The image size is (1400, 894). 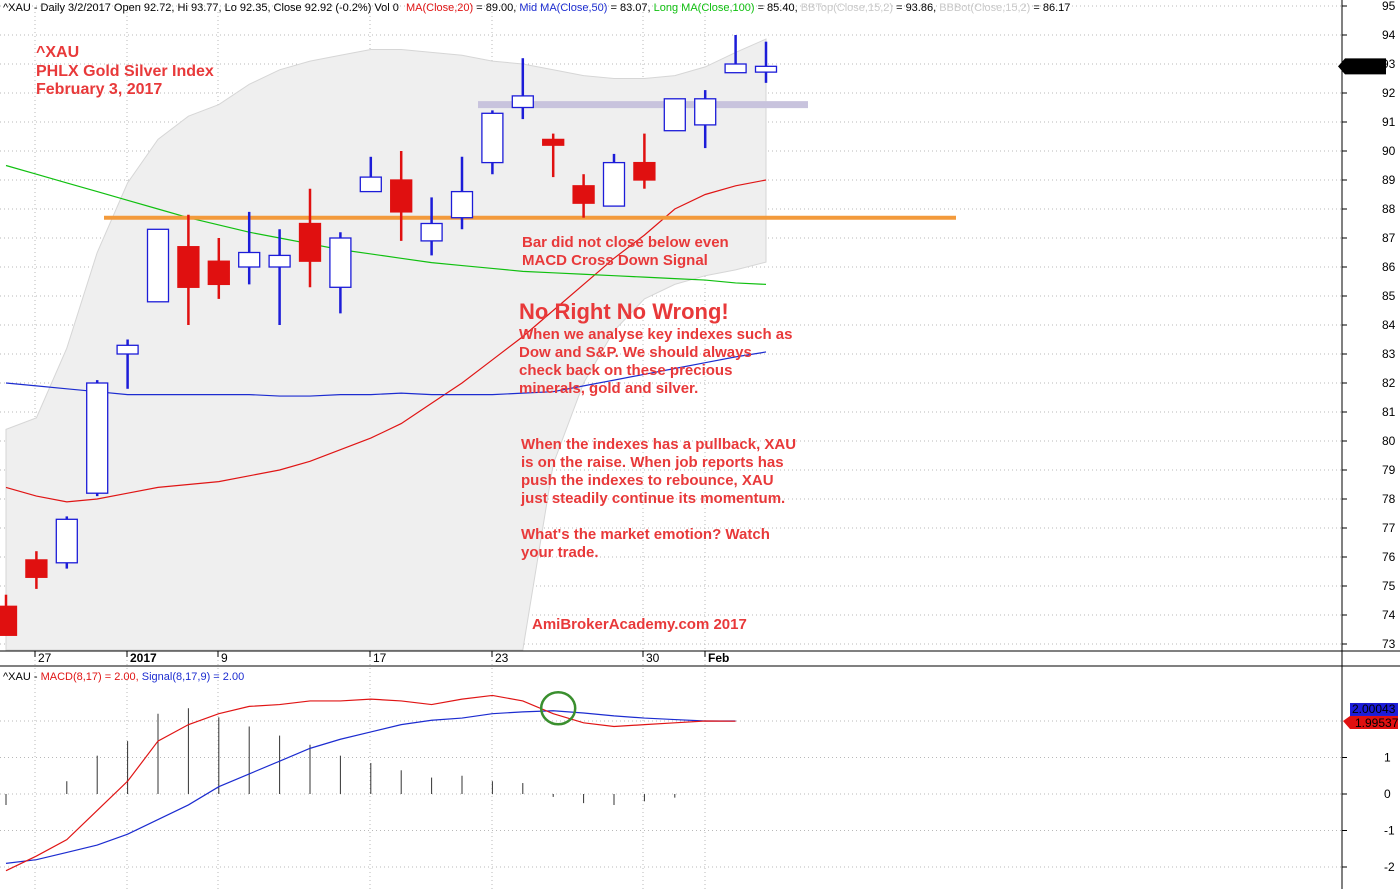 I want to click on macd-header-signal: Signal(8,17,9) = 2.00, so click(x=193, y=677).